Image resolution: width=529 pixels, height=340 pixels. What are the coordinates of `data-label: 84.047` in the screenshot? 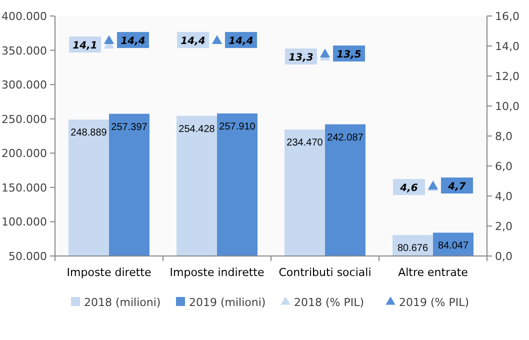 It's located at (453, 246).